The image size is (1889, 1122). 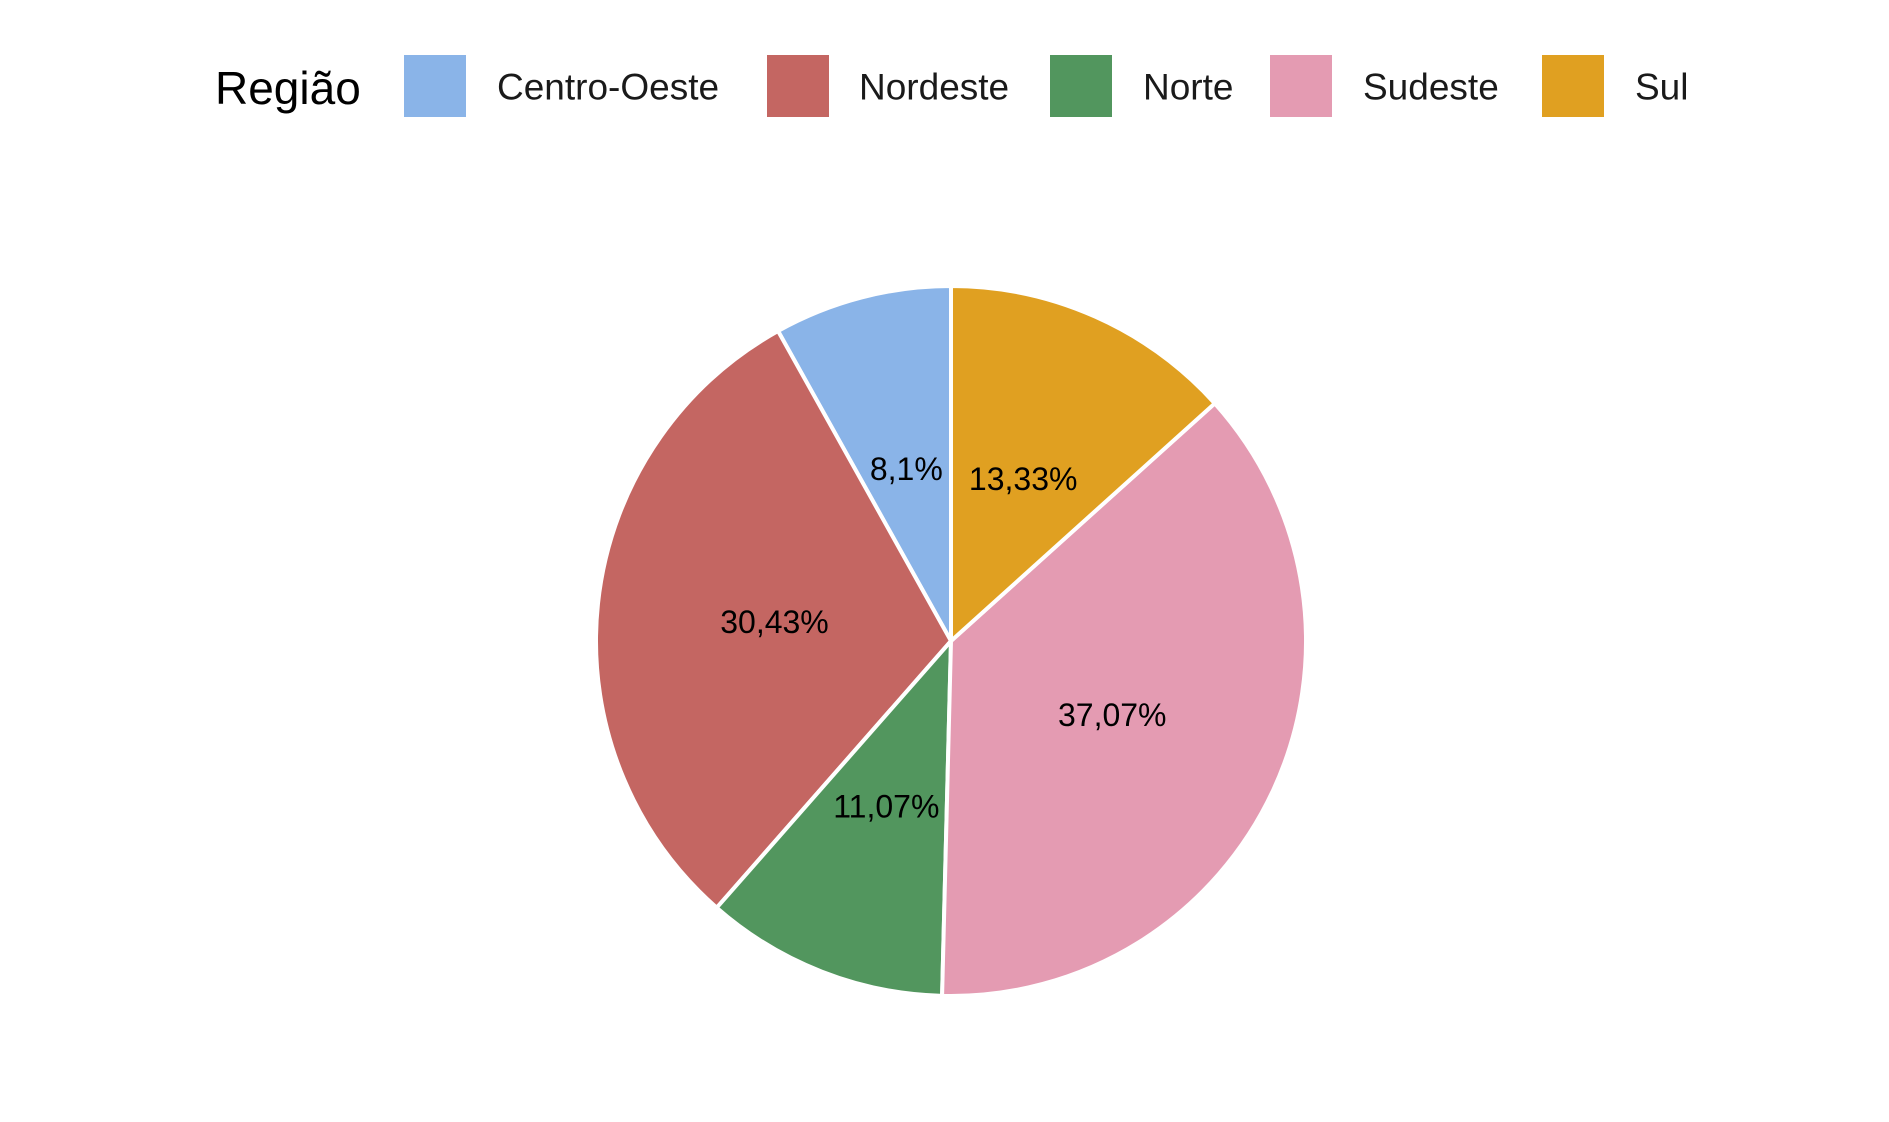 What do you see at coordinates (1023, 479) in the screenshot?
I see `slice-label-sul: 13,33%` at bounding box center [1023, 479].